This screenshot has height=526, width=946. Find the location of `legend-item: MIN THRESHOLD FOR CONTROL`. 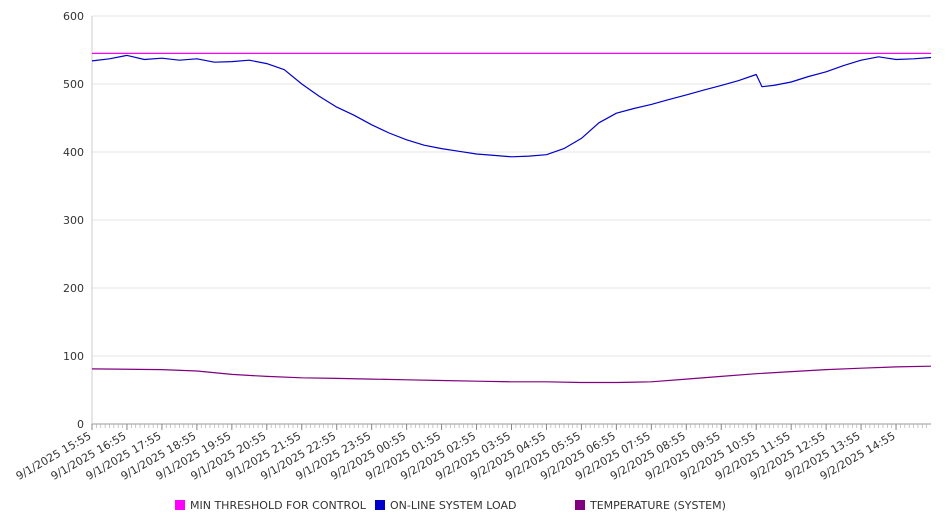

legend-item: MIN THRESHOLD FOR CONTROL is located at coordinates (270, 505).